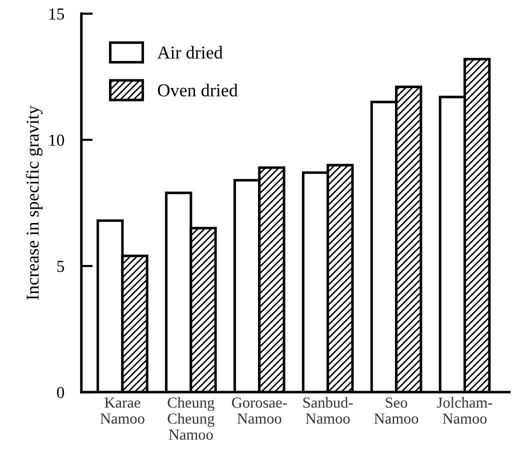 Image resolution: width=525 pixels, height=456 pixels. What do you see at coordinates (122, 411) in the screenshot?
I see `x-tick-label: Karae Namoo` at bounding box center [122, 411].